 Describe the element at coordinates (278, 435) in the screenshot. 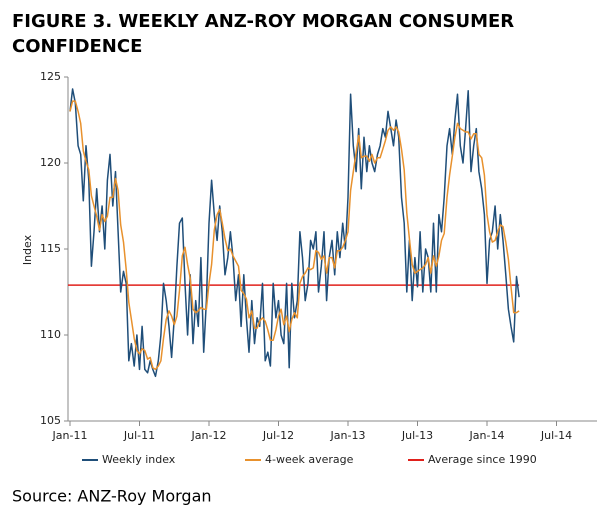

I see `x-tick-label: Jul-12` at that location.